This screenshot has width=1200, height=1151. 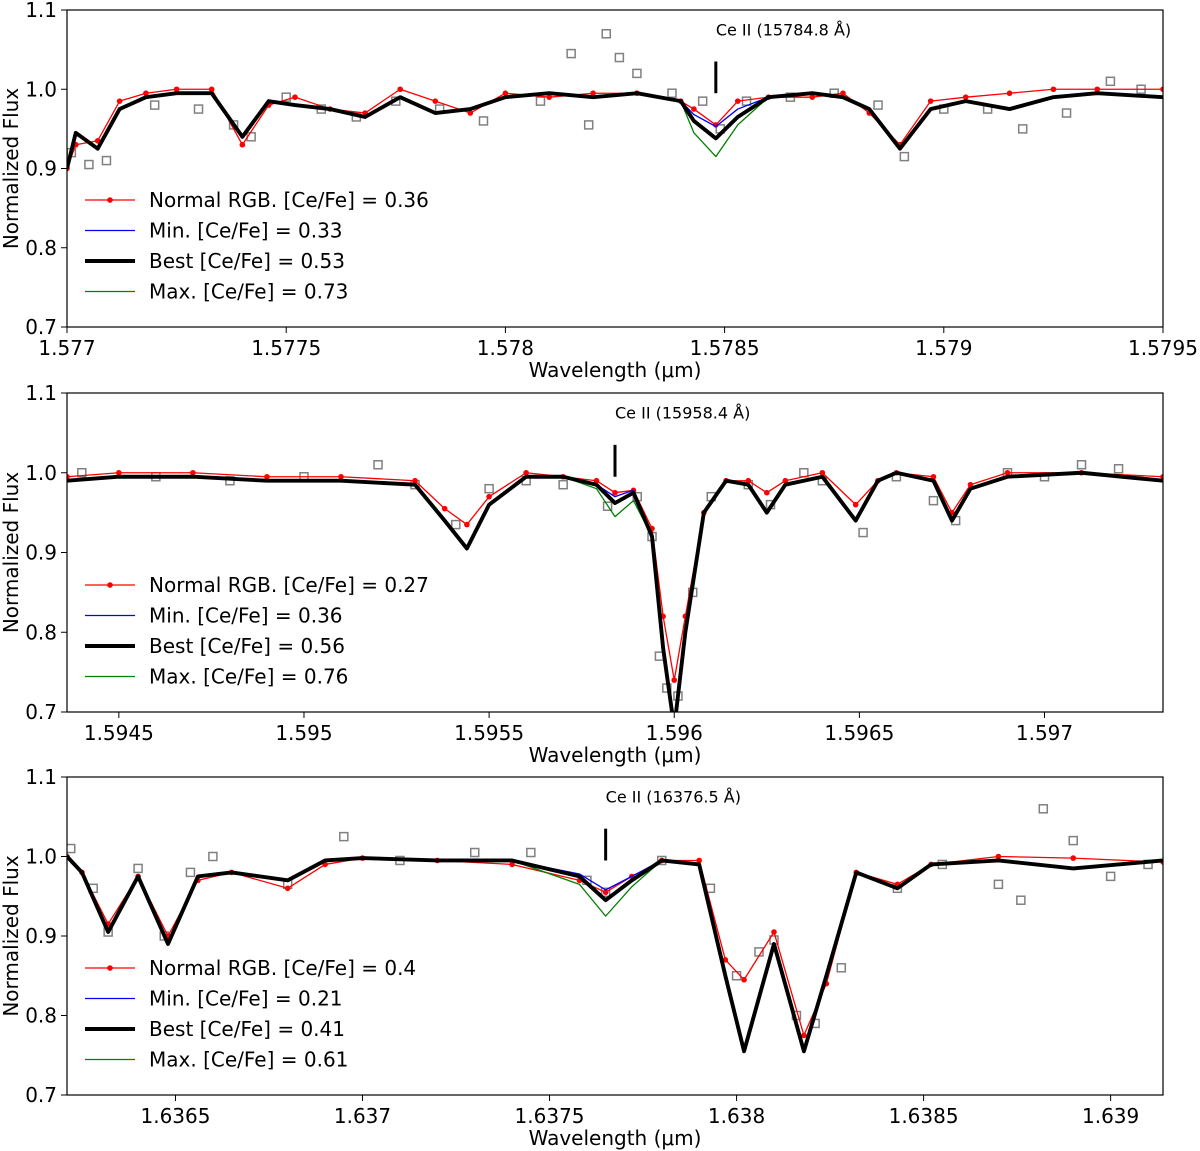 I want to click on x-tick-label: 1.639, so click(x=1110, y=1116).